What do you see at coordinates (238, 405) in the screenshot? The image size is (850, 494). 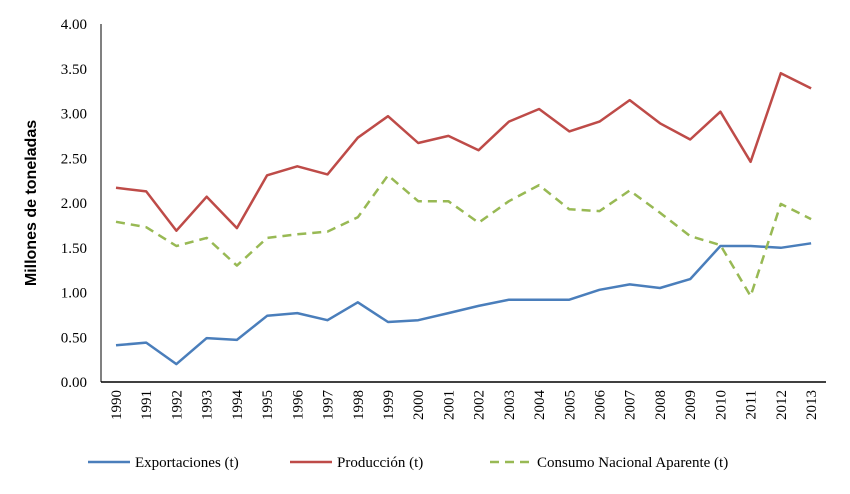 I see `x-tick-label: 1994` at bounding box center [238, 405].